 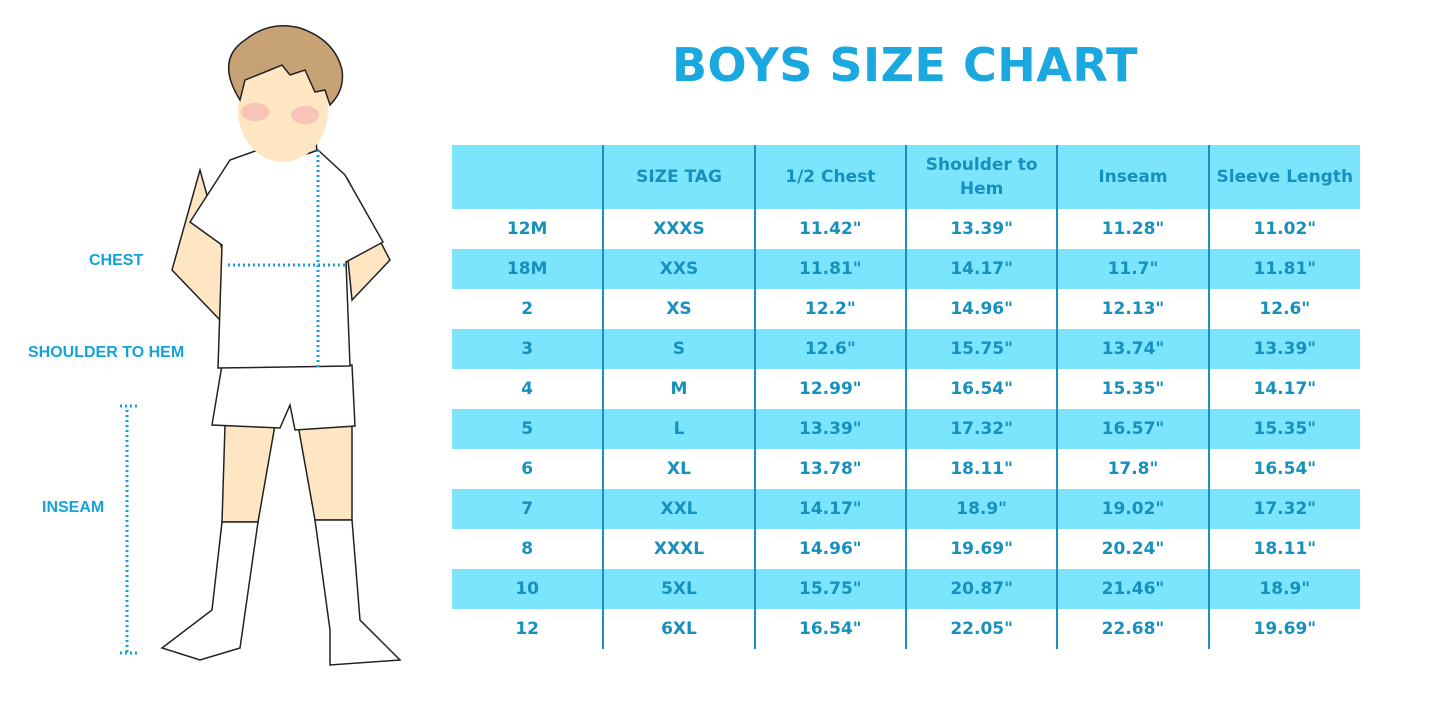 I want to click on table-cell: 11.28", so click(x=1132, y=229).